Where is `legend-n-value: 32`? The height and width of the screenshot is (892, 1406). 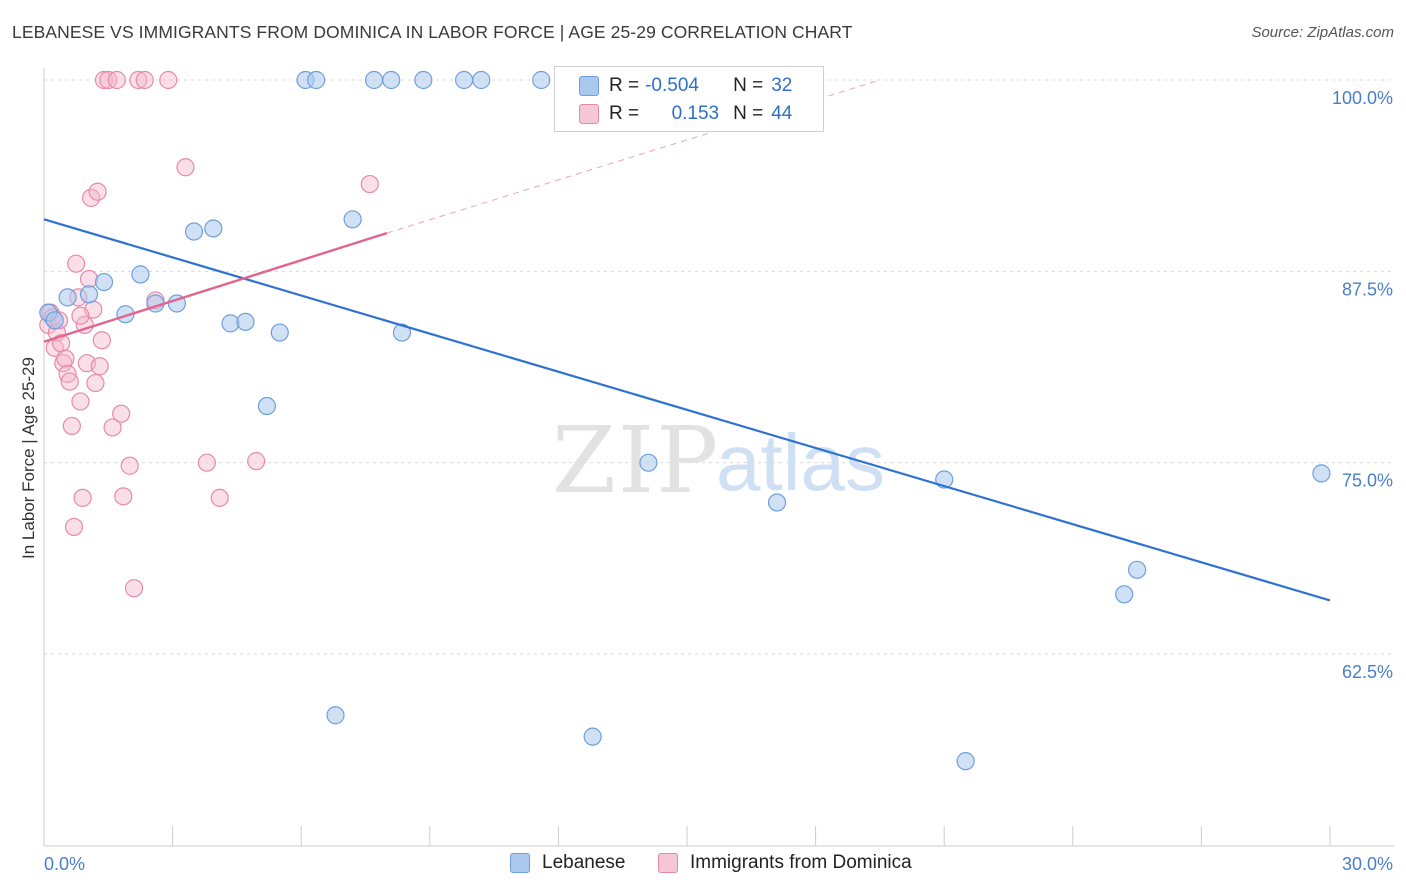
legend-n-value: 32 is located at coordinates (782, 85).